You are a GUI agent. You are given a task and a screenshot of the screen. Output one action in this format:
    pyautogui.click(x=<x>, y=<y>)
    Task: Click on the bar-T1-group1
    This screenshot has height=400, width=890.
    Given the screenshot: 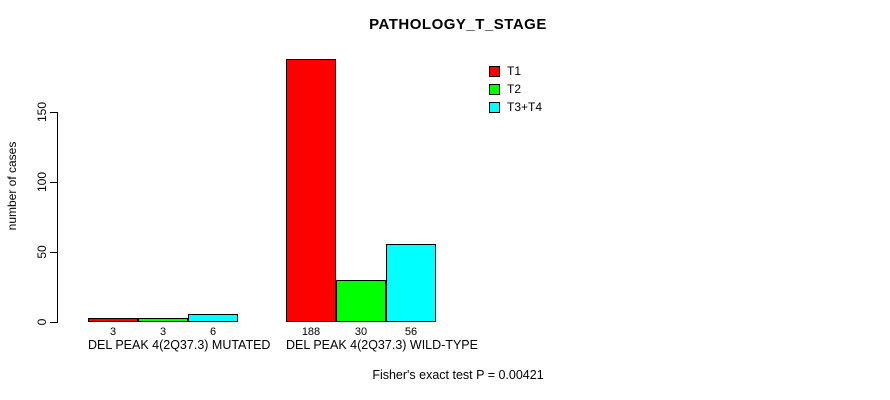 What is the action you would take?
    pyautogui.click(x=113, y=320)
    